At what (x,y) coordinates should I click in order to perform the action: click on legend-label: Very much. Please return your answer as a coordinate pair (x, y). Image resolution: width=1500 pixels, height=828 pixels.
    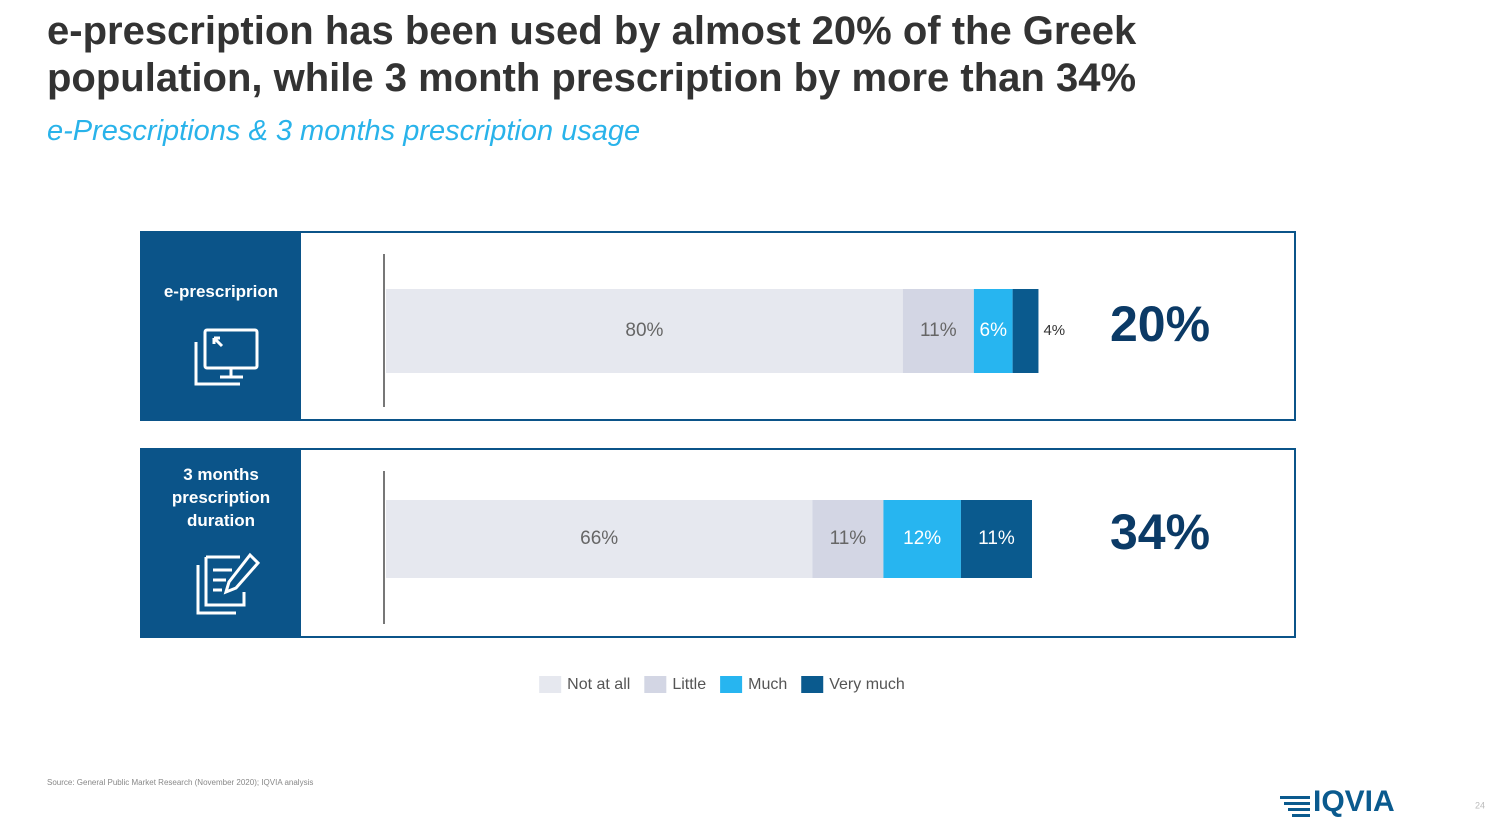
    Looking at the image, I should click on (867, 684).